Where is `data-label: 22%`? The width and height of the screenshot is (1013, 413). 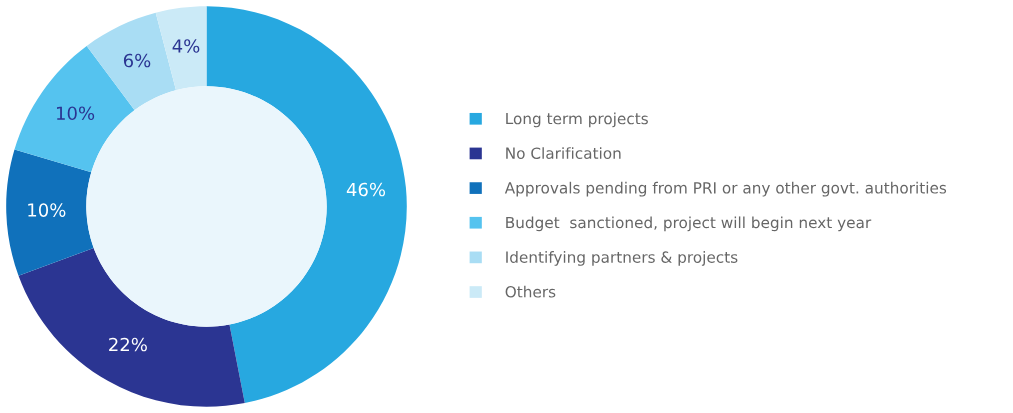 data-label: 22% is located at coordinates (128, 344).